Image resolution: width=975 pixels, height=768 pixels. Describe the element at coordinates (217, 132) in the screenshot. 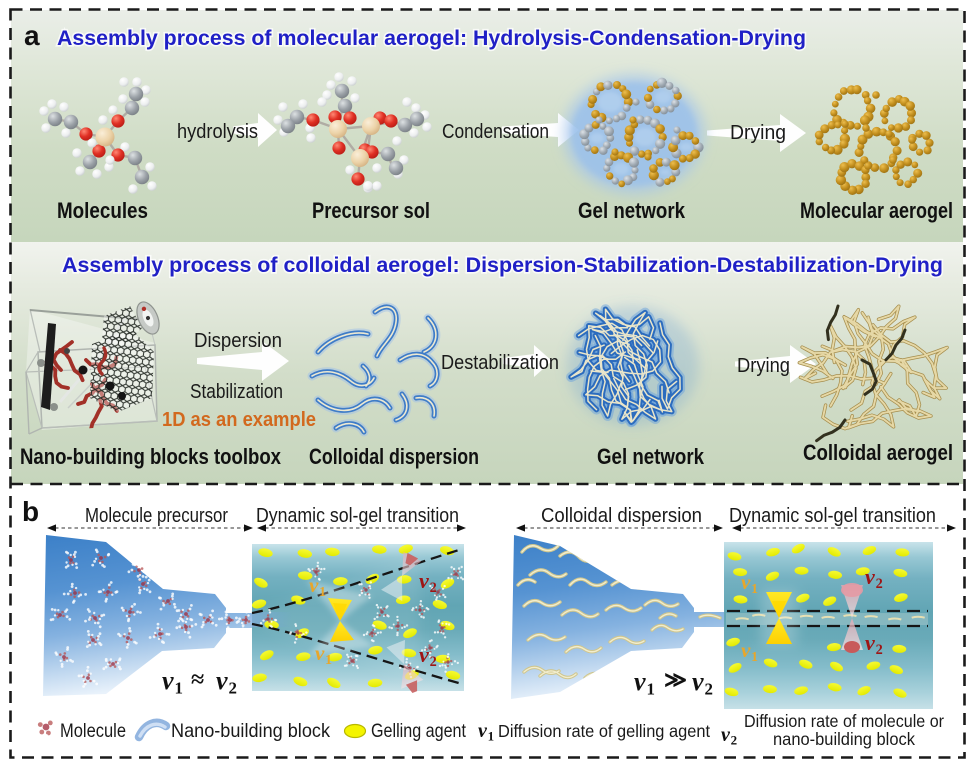

I see `svg-text: hydrolysis` at that location.